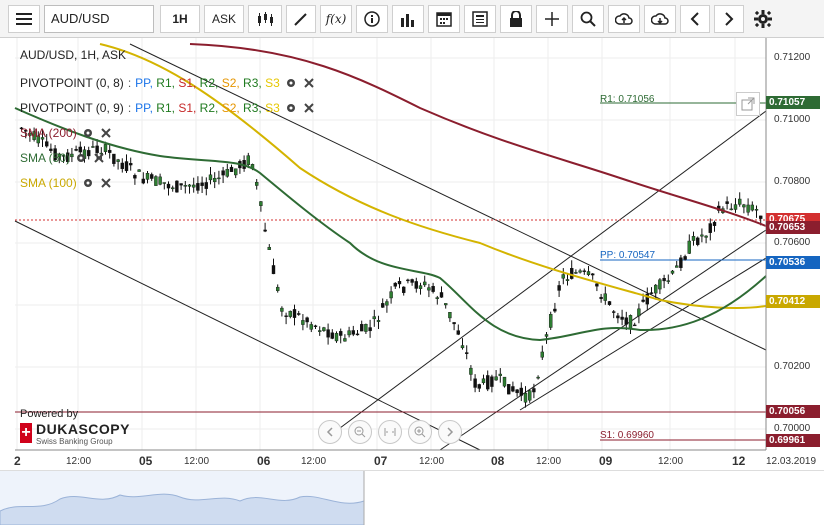  I want to click on news-button, so click(480, 18).